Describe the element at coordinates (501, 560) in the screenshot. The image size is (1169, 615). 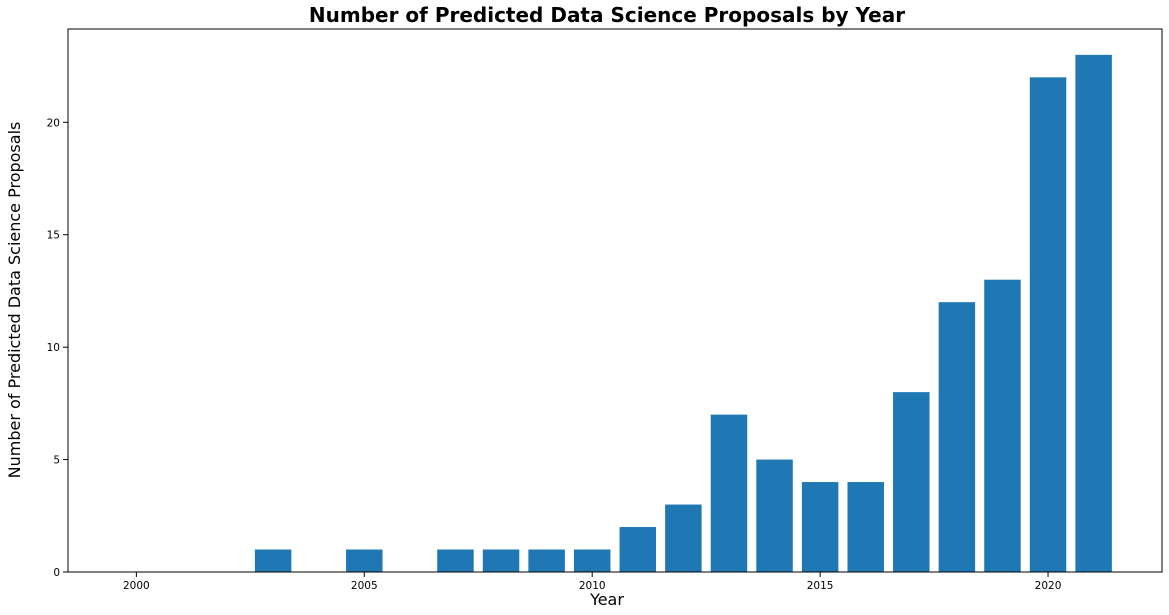
I see `bar-2008` at that location.